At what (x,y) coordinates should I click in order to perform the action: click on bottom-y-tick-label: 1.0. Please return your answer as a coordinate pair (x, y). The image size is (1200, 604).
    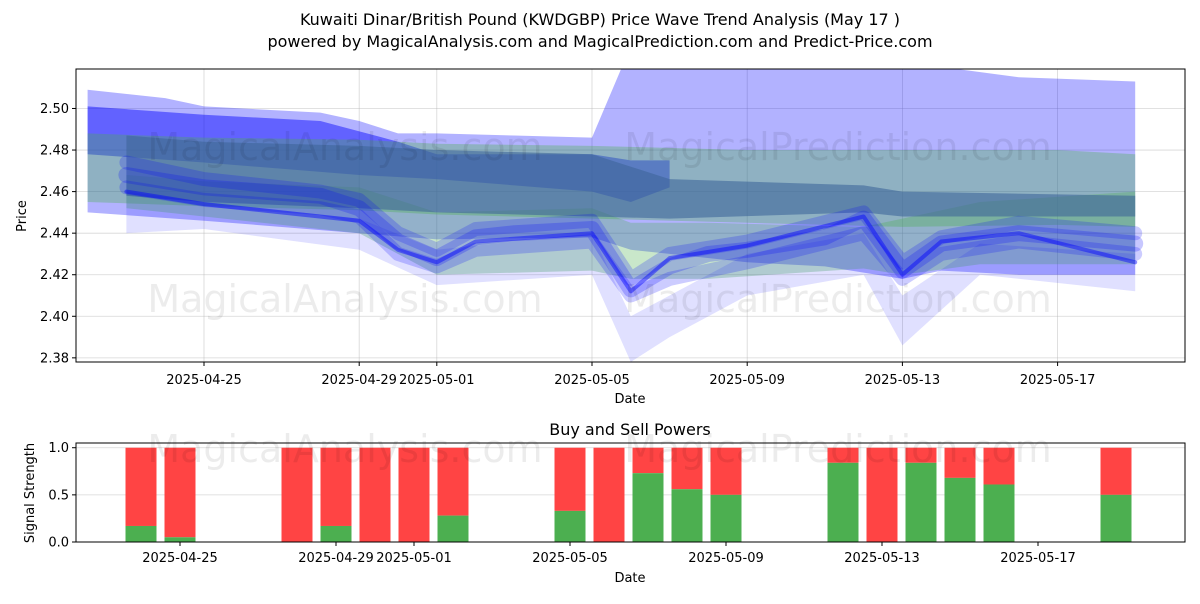
    Looking at the image, I should click on (58, 448).